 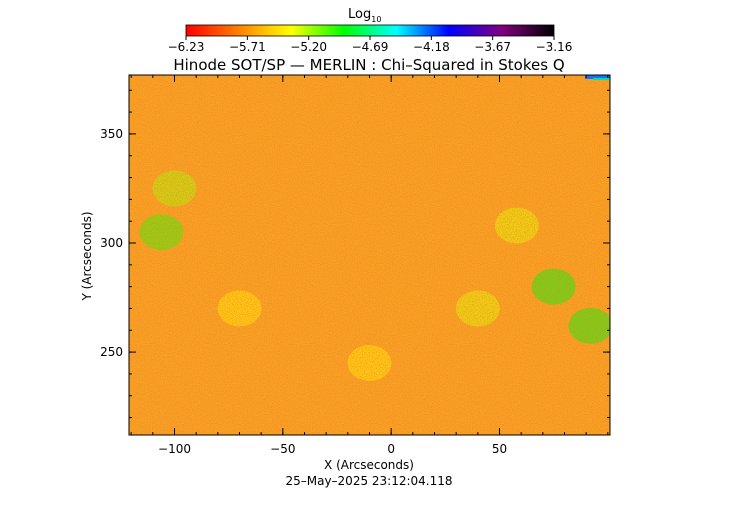 I want to click on y-tick-label: 250, so click(x=111, y=352).